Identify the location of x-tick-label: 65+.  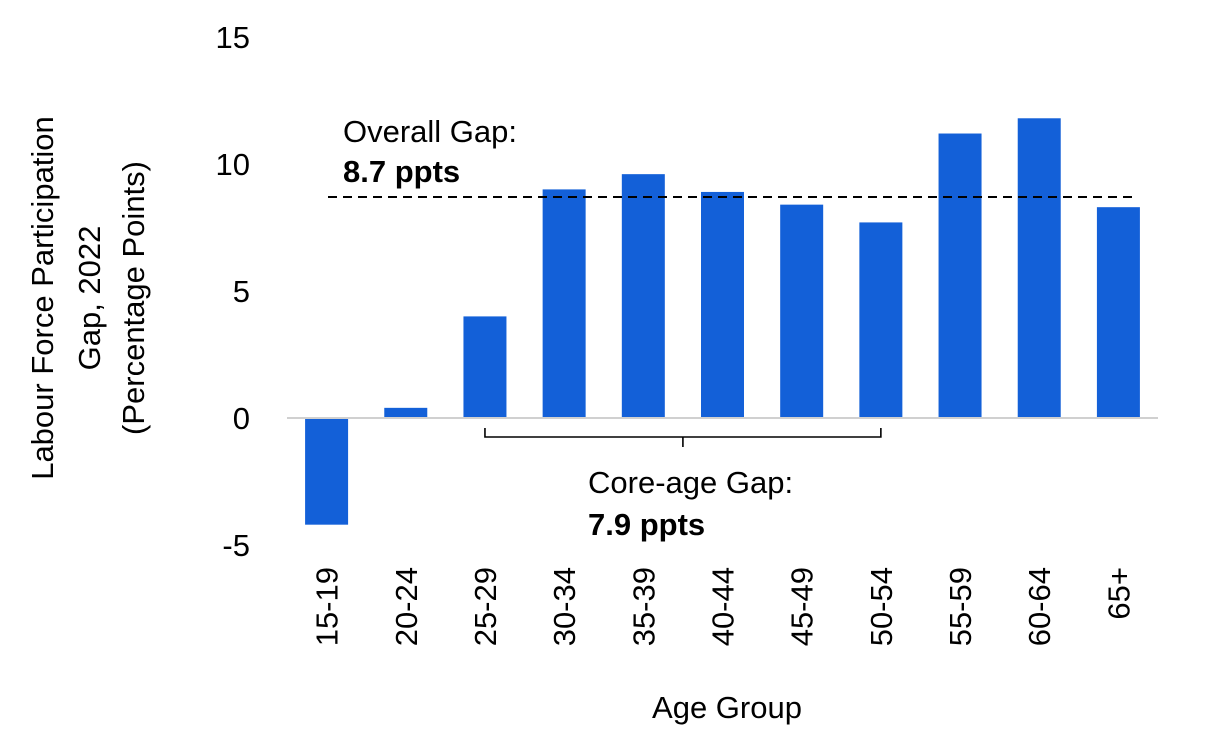
(1118, 593).